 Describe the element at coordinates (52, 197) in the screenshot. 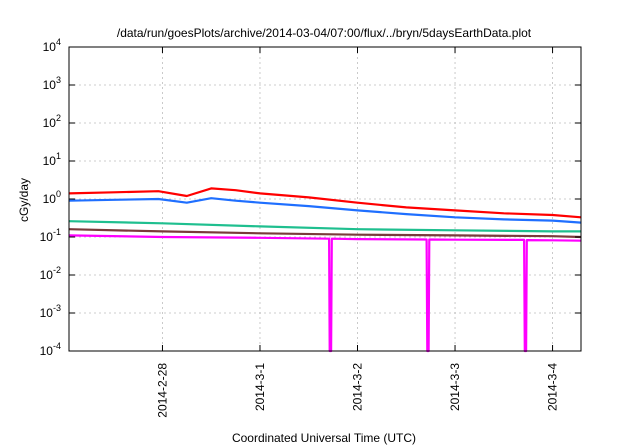

I see `y-tick-label: 10⁰` at that location.